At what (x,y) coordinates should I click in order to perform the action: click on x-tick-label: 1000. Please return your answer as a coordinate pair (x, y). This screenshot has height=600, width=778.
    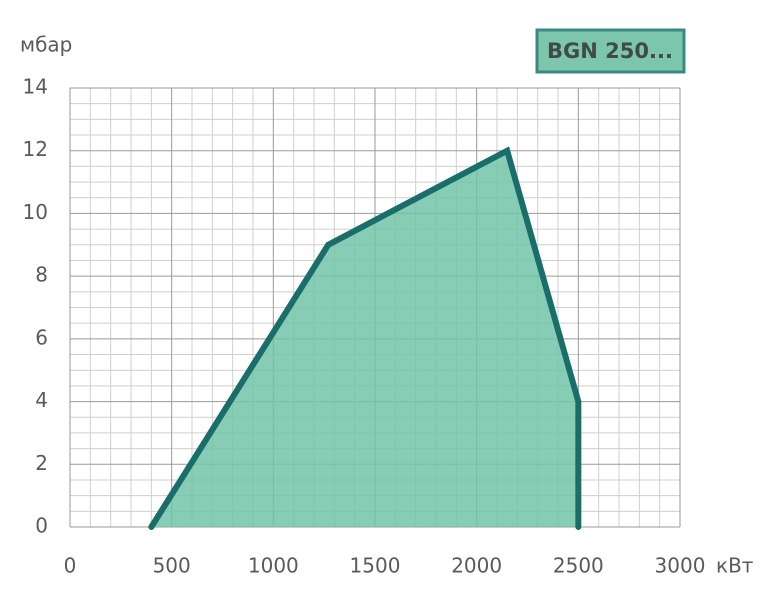
    Looking at the image, I should click on (273, 566).